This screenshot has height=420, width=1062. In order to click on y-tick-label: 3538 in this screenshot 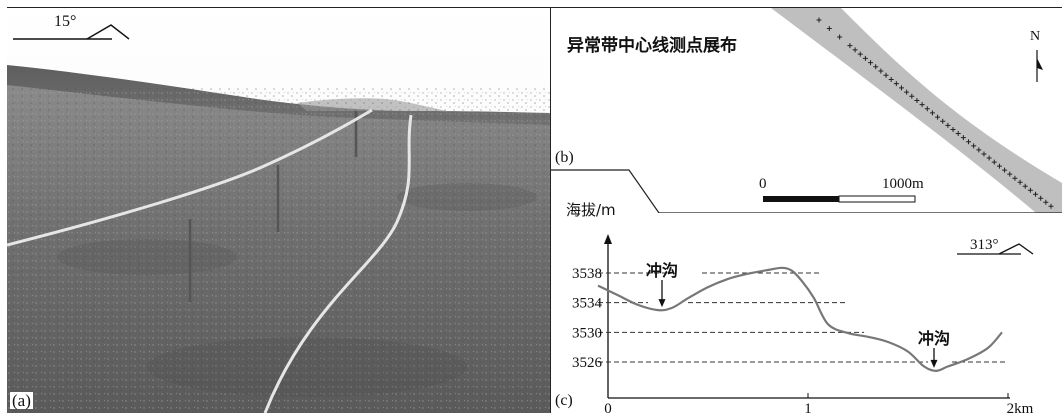, I will do `click(587, 274)`.